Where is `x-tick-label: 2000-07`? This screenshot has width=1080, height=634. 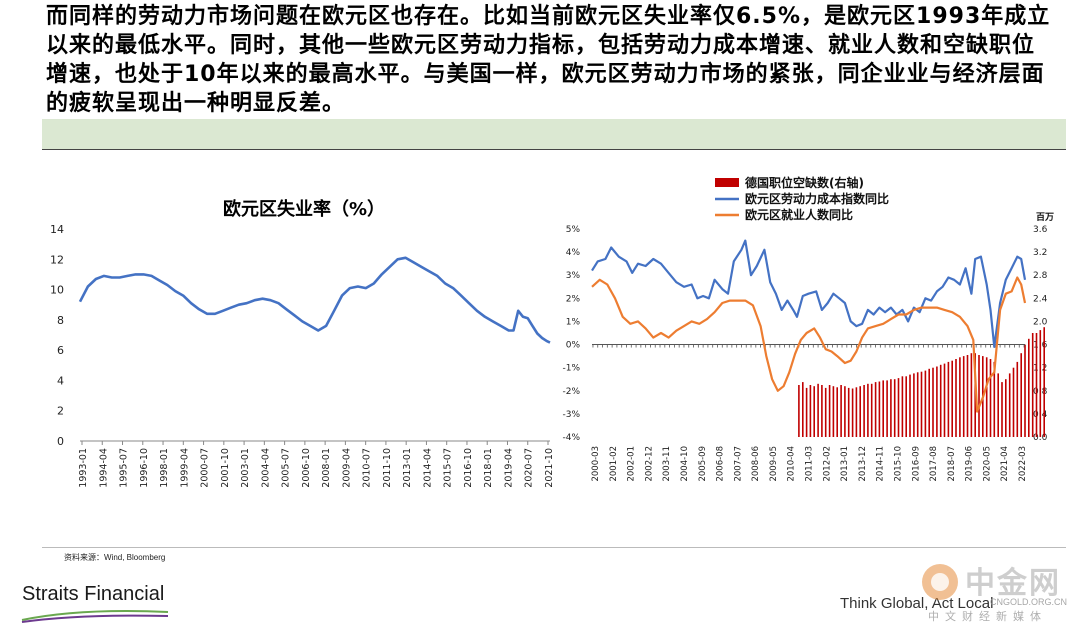 x-tick-label: 2000-07 is located at coordinates (205, 468).